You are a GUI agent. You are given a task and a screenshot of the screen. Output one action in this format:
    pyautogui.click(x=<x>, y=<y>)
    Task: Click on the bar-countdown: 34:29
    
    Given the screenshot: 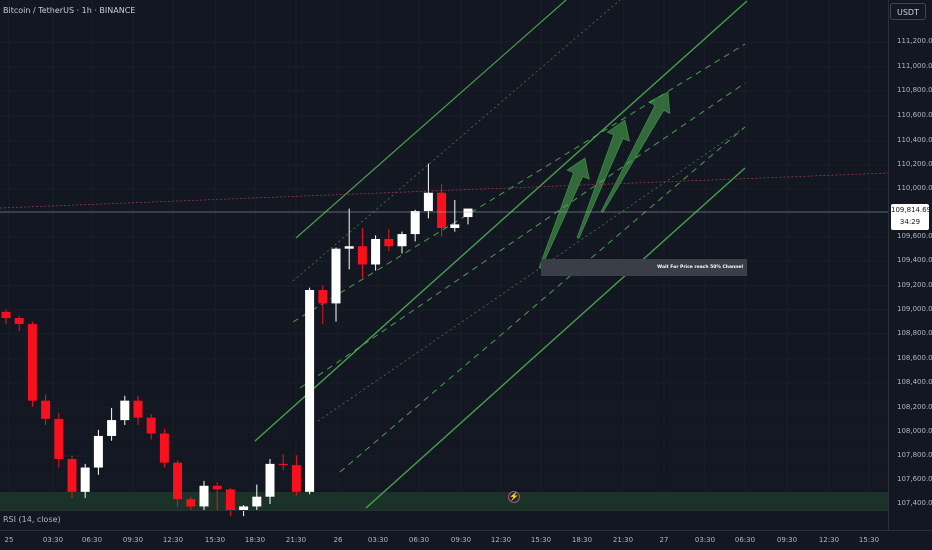 What is the action you would take?
    pyautogui.click(x=910, y=222)
    